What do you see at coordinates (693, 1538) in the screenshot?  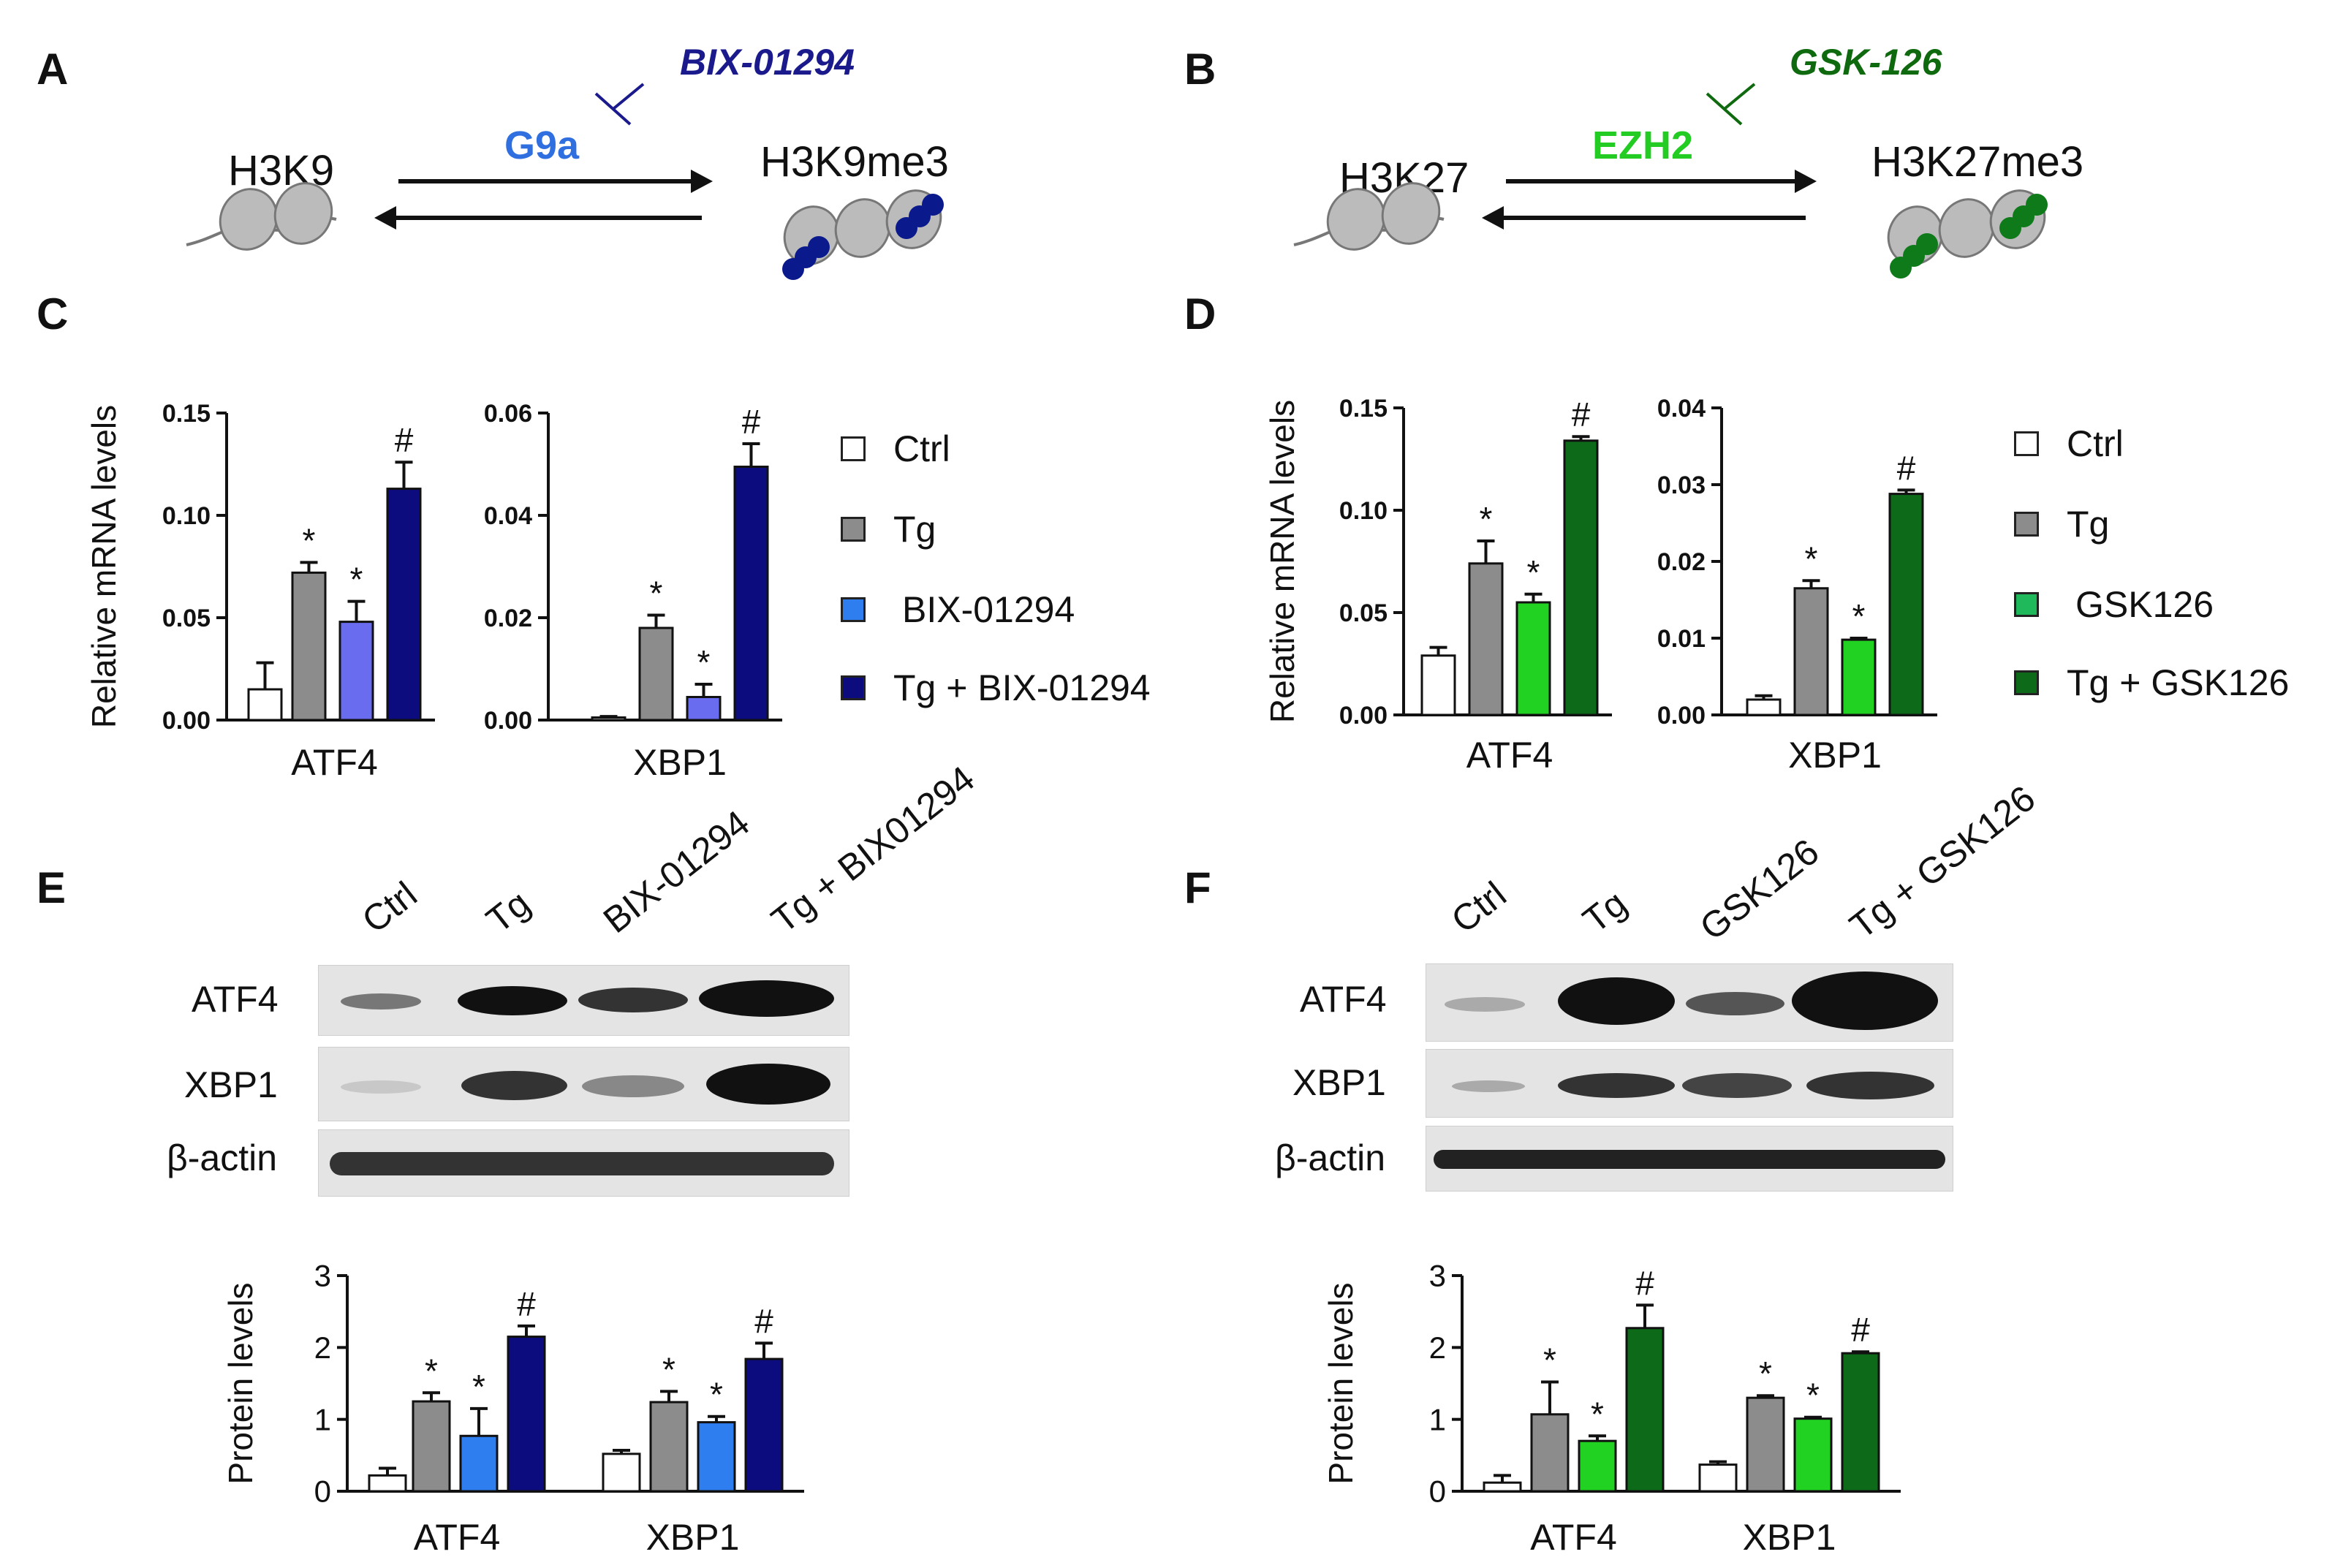 I see `group-label: XBP1` at bounding box center [693, 1538].